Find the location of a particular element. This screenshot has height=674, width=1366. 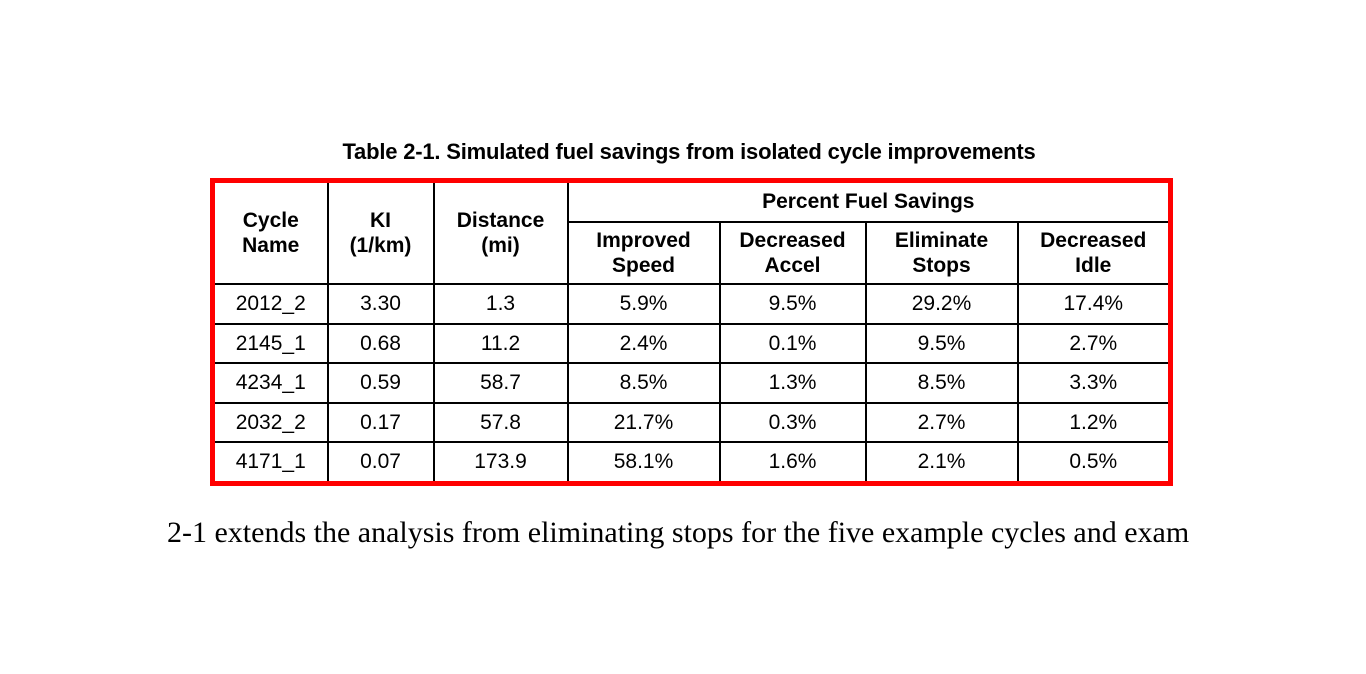

cell-decreased-idle: 3.3% is located at coordinates (1094, 383).